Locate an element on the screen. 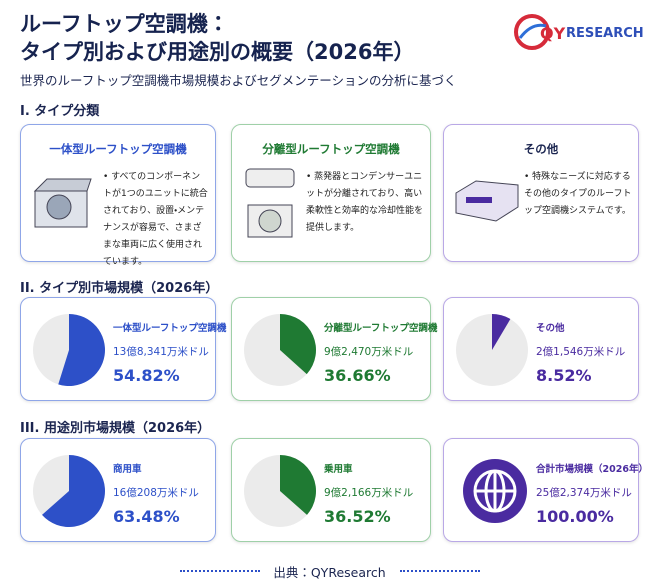 This screenshot has height=587, width=659. stat-amount: 2億1,546万米ドル is located at coordinates (581, 352).